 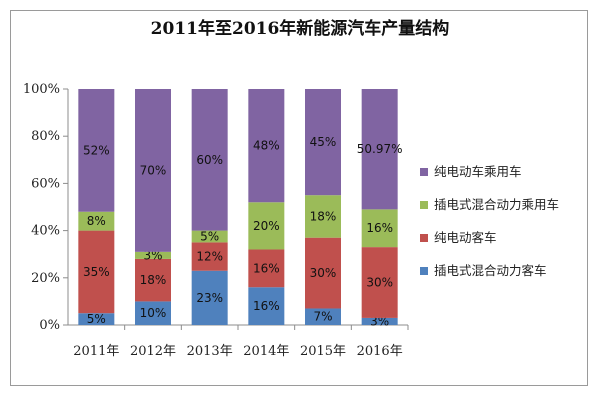 What do you see at coordinates (323, 351) in the screenshot?
I see `x-tick-label: 2015年` at bounding box center [323, 351].